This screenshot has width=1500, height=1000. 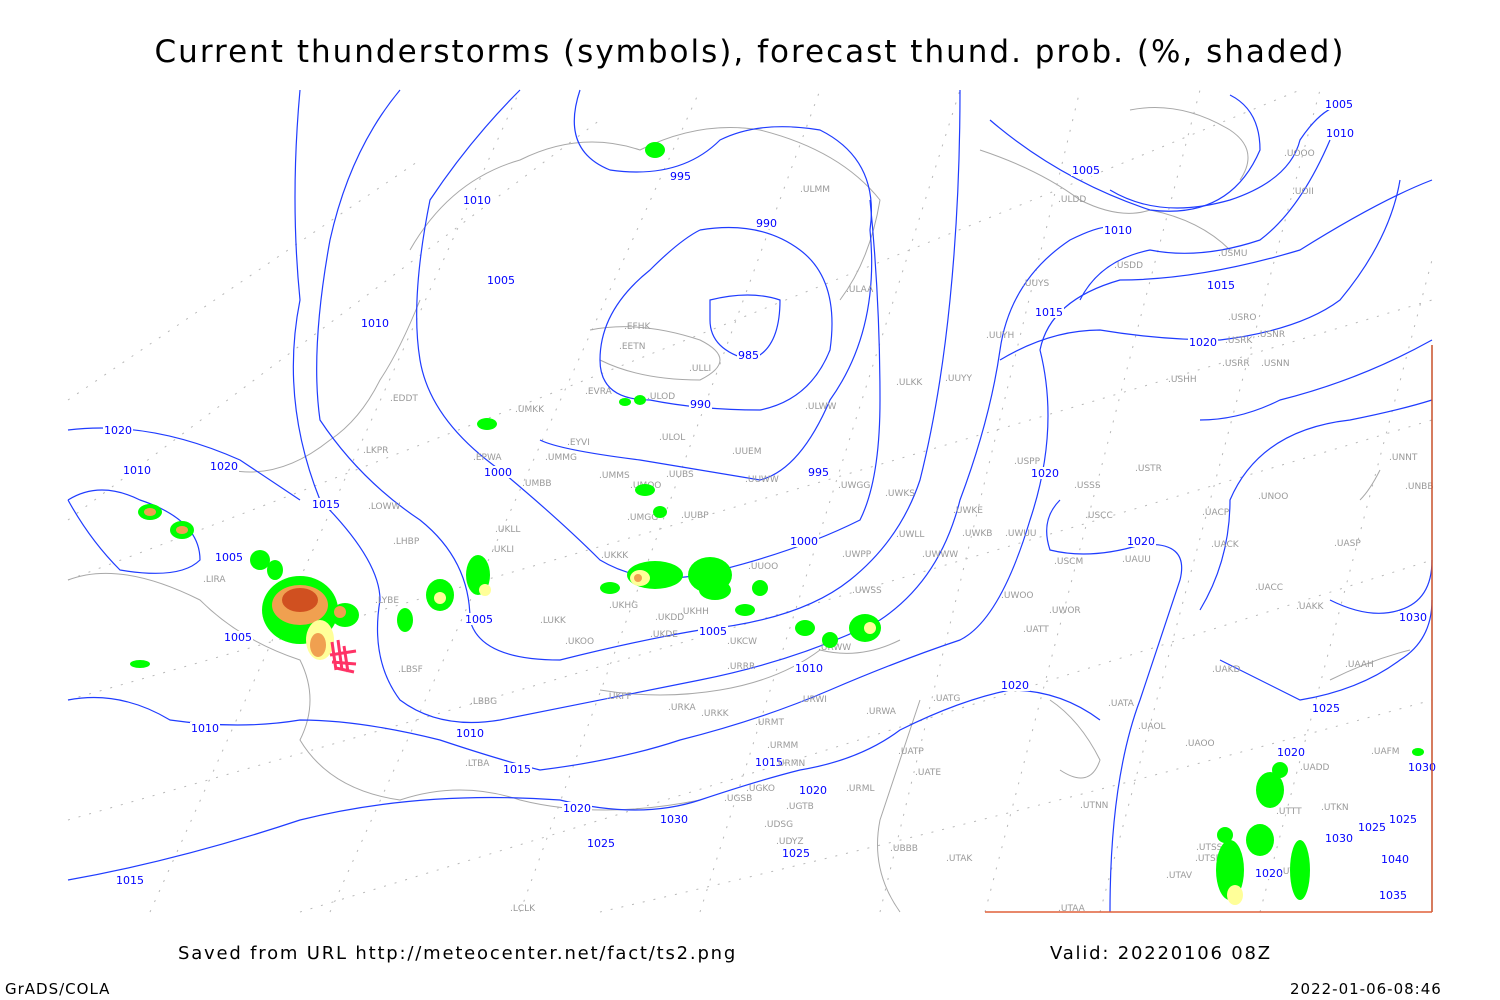 What do you see at coordinates (1385, 752) in the screenshot?
I see `station-label: .UAFM` at bounding box center [1385, 752].